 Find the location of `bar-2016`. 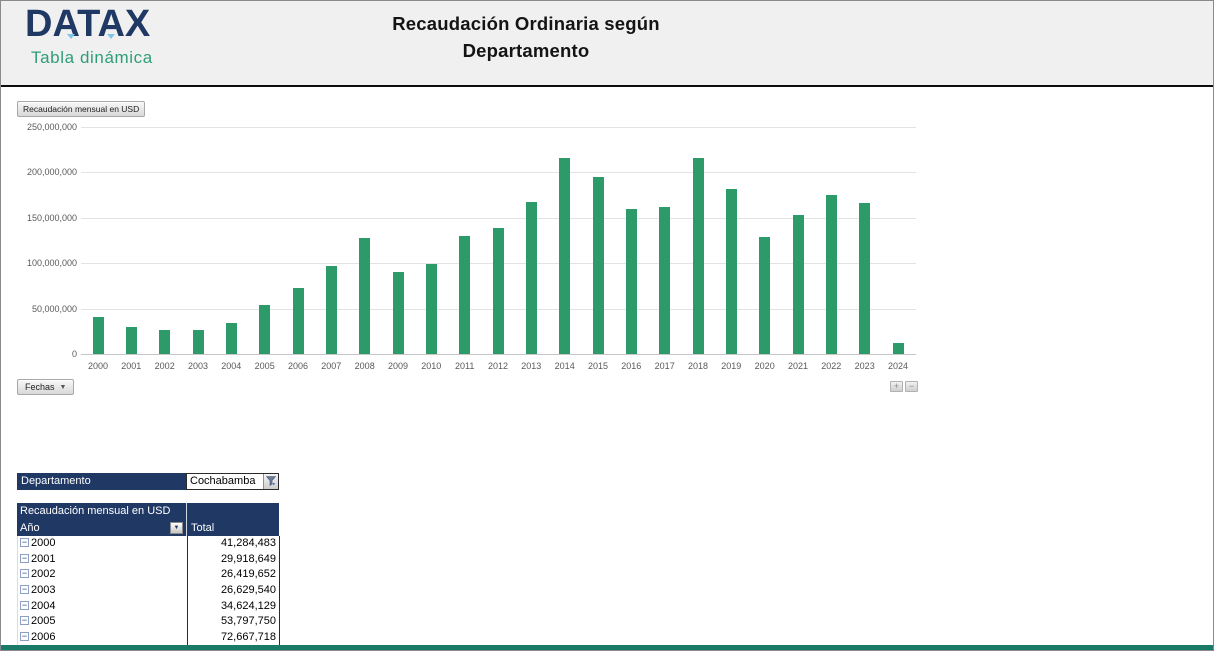

bar-2016 is located at coordinates (631, 281).